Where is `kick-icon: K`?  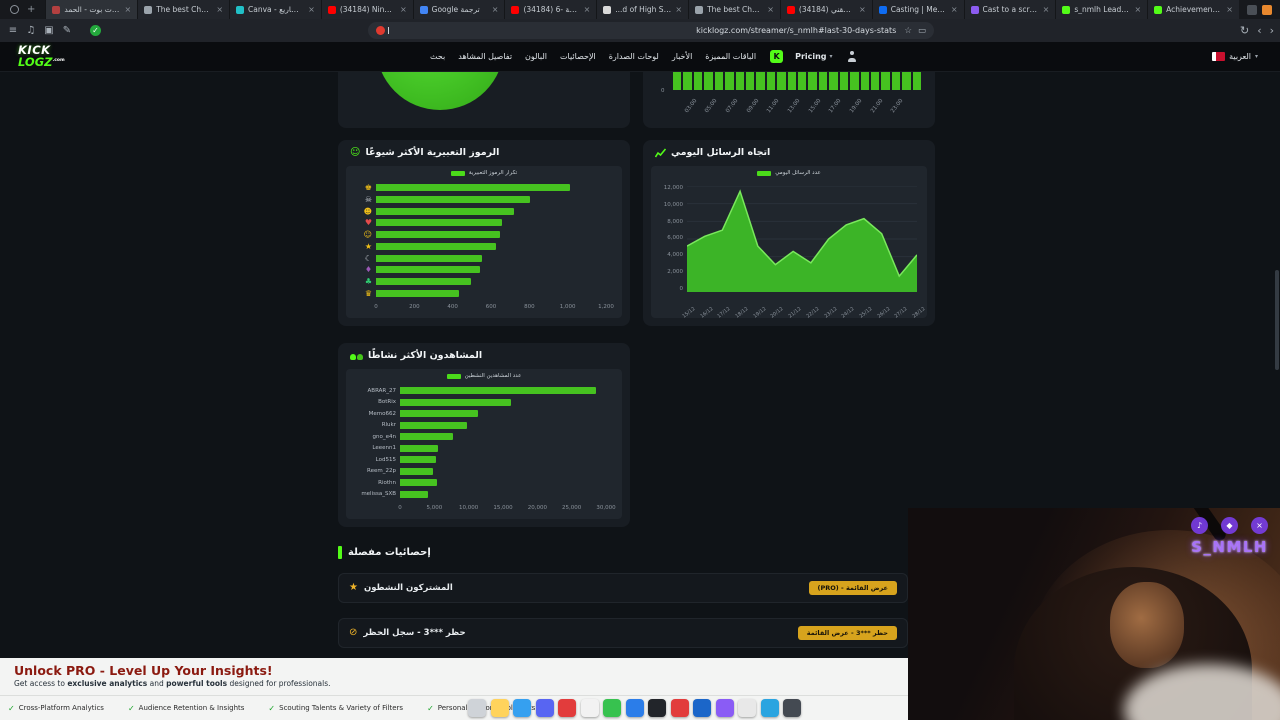
kick-icon: K is located at coordinates (777, 56).